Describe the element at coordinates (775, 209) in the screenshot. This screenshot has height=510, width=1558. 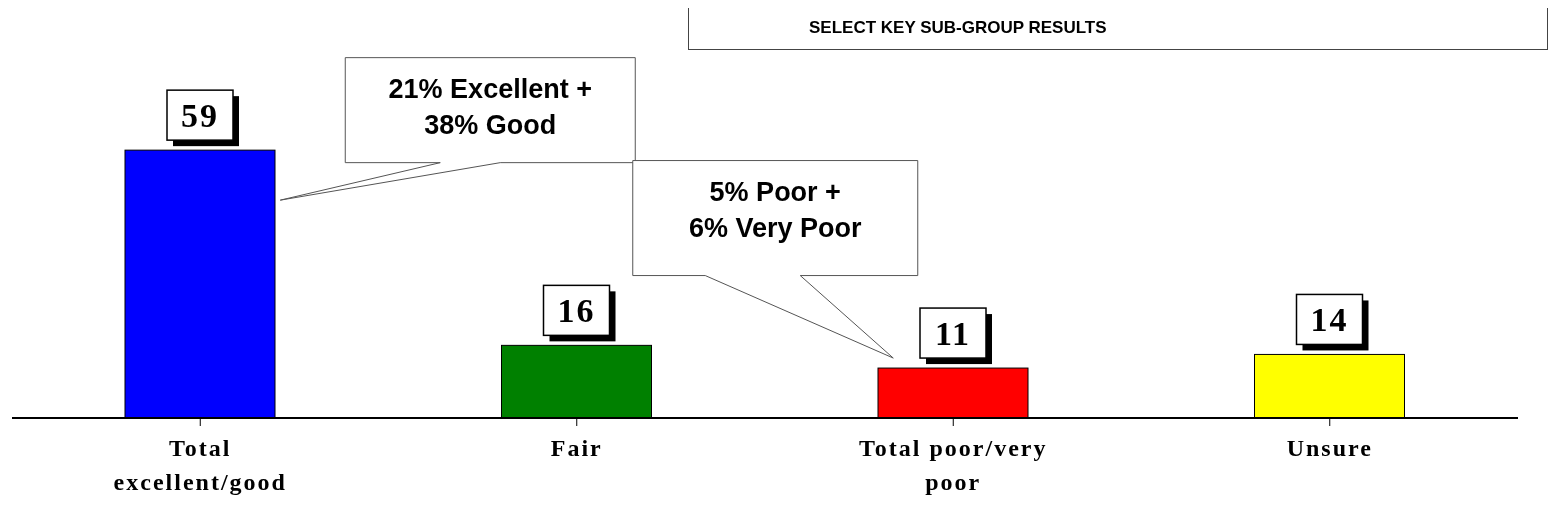
I see `annotation: 5% Poor + 6% Very Poor` at that location.